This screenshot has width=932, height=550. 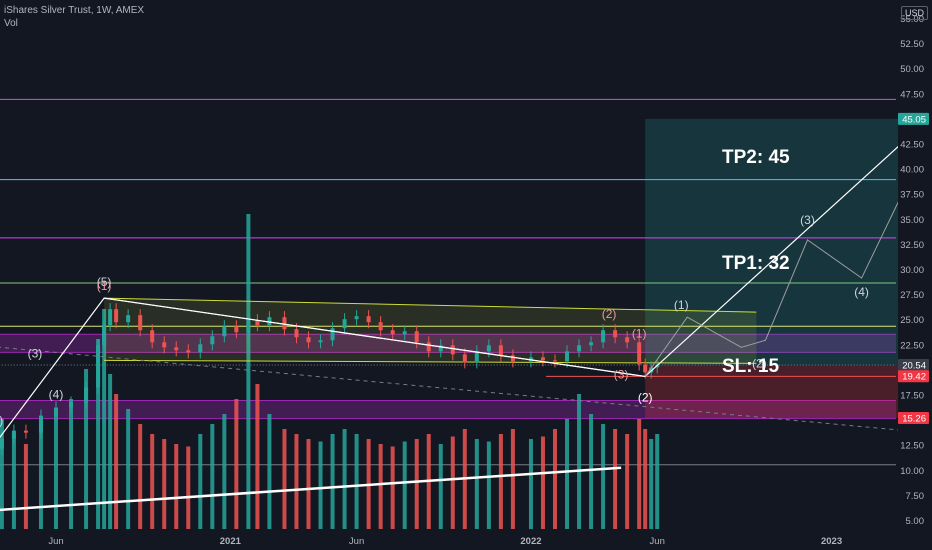 I want to click on time-tick-label: 2023, so click(x=831, y=541).